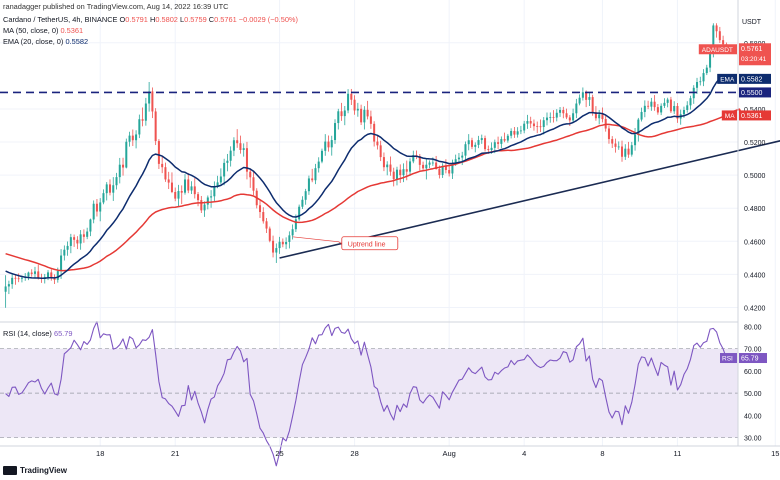 The height and width of the screenshot is (480, 780). Describe the element at coordinates (100, 453) in the screenshot. I see `time-tick-label: 18` at that location.